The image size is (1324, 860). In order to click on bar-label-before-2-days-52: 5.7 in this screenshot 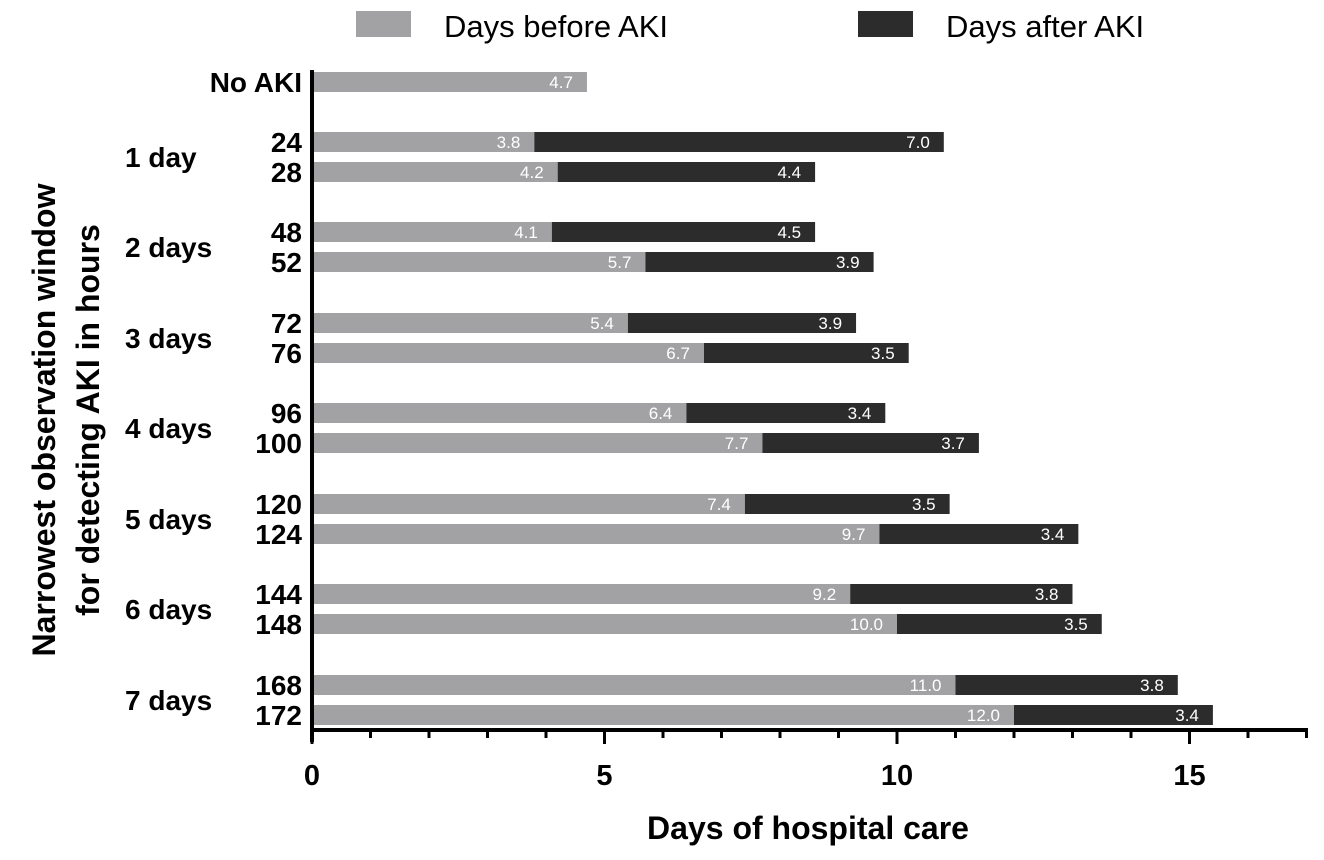, I will do `click(620, 262)`.